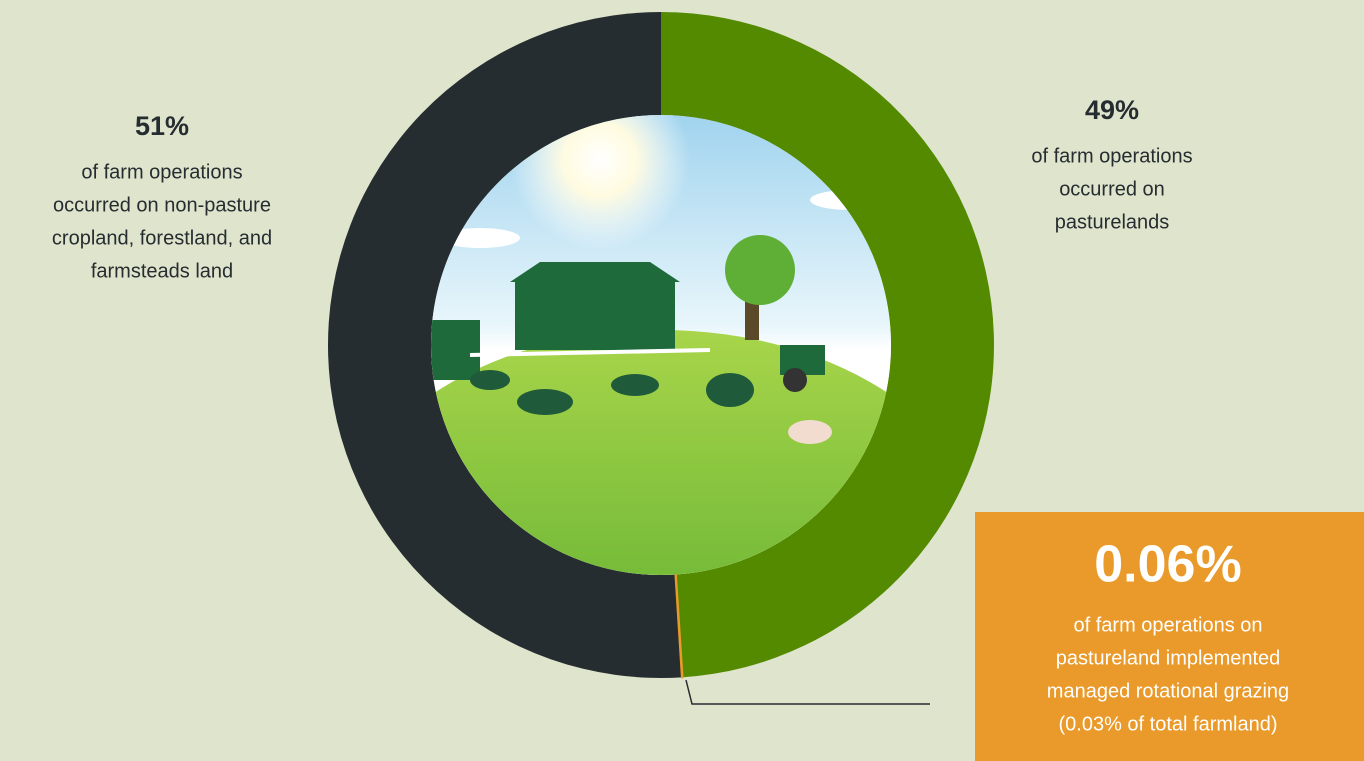 This screenshot has height=761, width=1364. What do you see at coordinates (162, 271) in the screenshot?
I see `slice-description: farmsteads land` at bounding box center [162, 271].